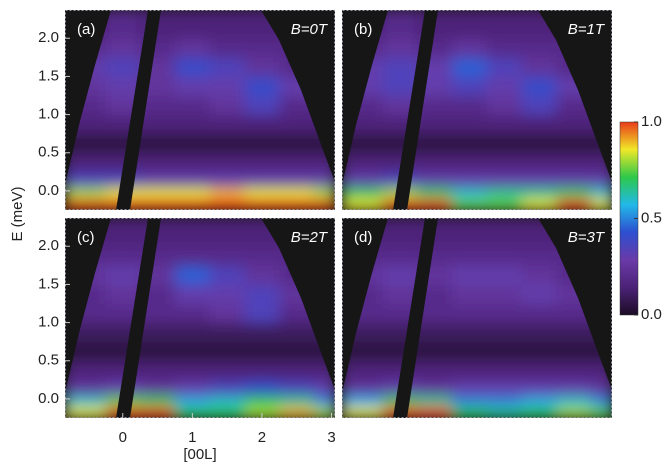  What do you see at coordinates (575, 96) in the screenshot?
I see `mask-right` at bounding box center [575, 96].